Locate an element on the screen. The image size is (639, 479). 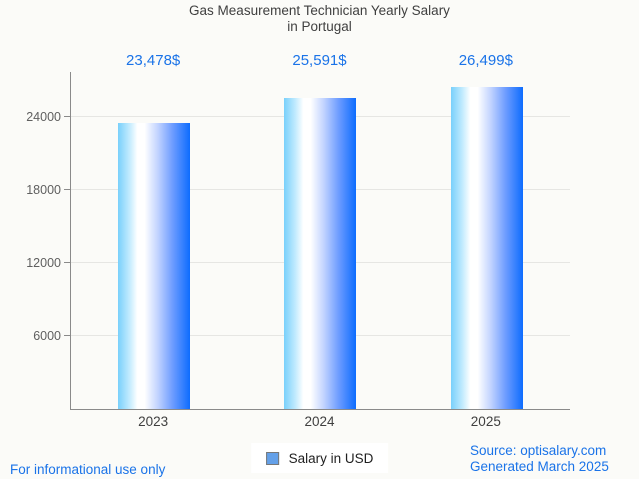
x-axis-label-2024: 2024 is located at coordinates (319, 421).